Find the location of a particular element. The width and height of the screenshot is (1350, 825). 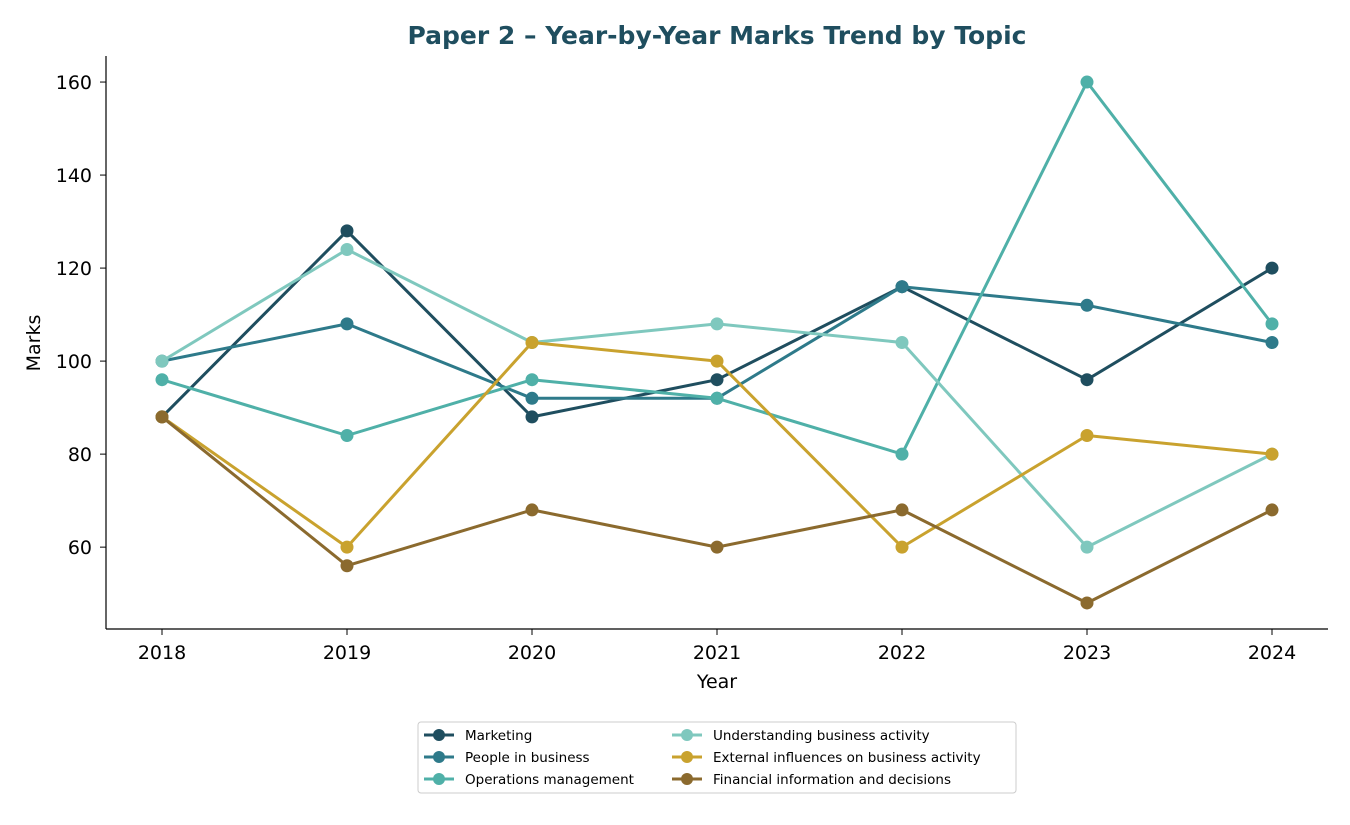

legend-item: Marketing is located at coordinates (478, 736).